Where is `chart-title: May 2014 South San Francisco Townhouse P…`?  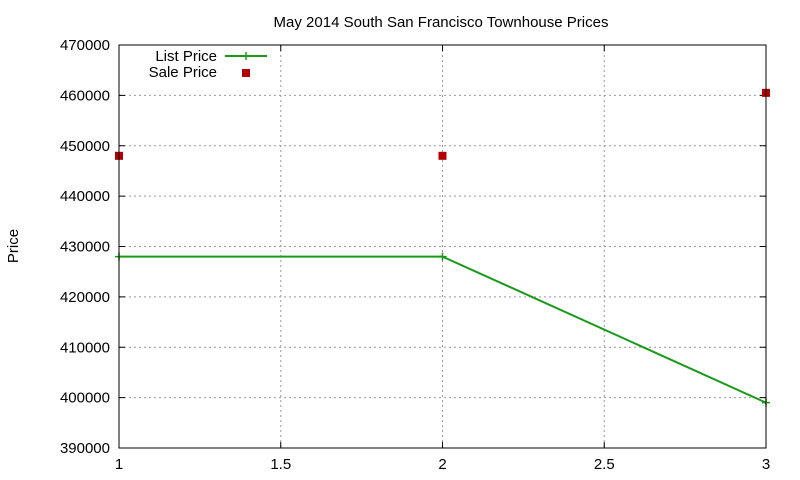
chart-title: May 2014 South San Francisco Townhouse P… is located at coordinates (441, 22).